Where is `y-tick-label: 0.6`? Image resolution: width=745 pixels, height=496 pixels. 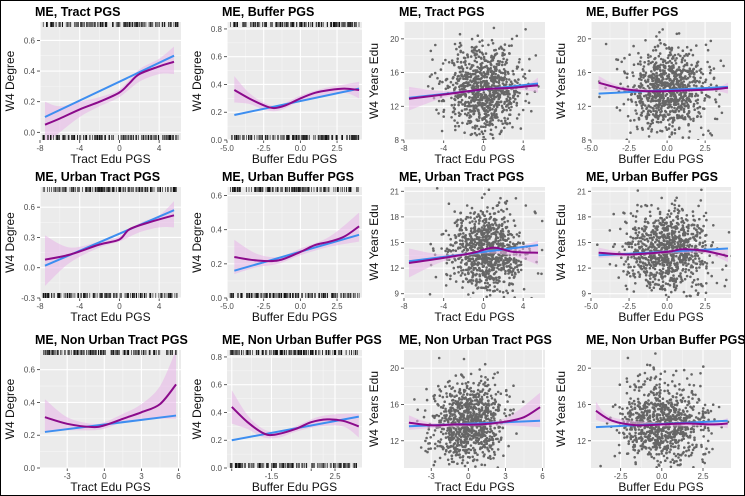
y-tick-label: 0.6 is located at coordinates (30, 40).